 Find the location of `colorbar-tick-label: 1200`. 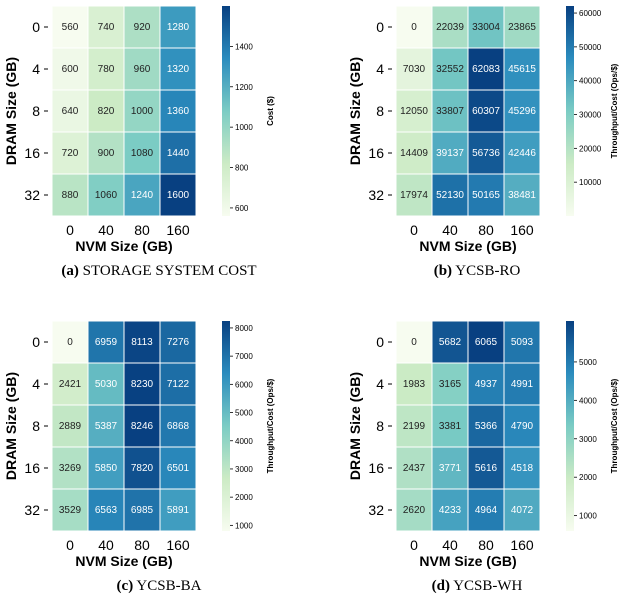

colorbar-tick-label: 1200 is located at coordinates (244, 87).